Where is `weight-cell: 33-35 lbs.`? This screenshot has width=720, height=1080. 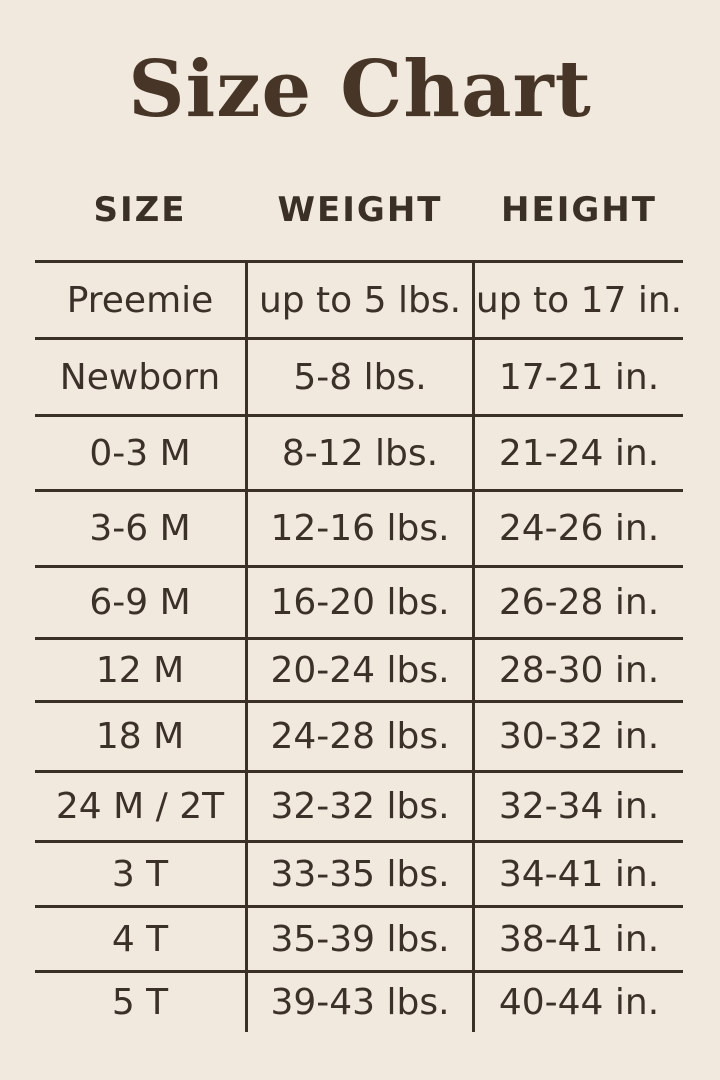 weight-cell: 33-35 lbs. is located at coordinates (360, 874).